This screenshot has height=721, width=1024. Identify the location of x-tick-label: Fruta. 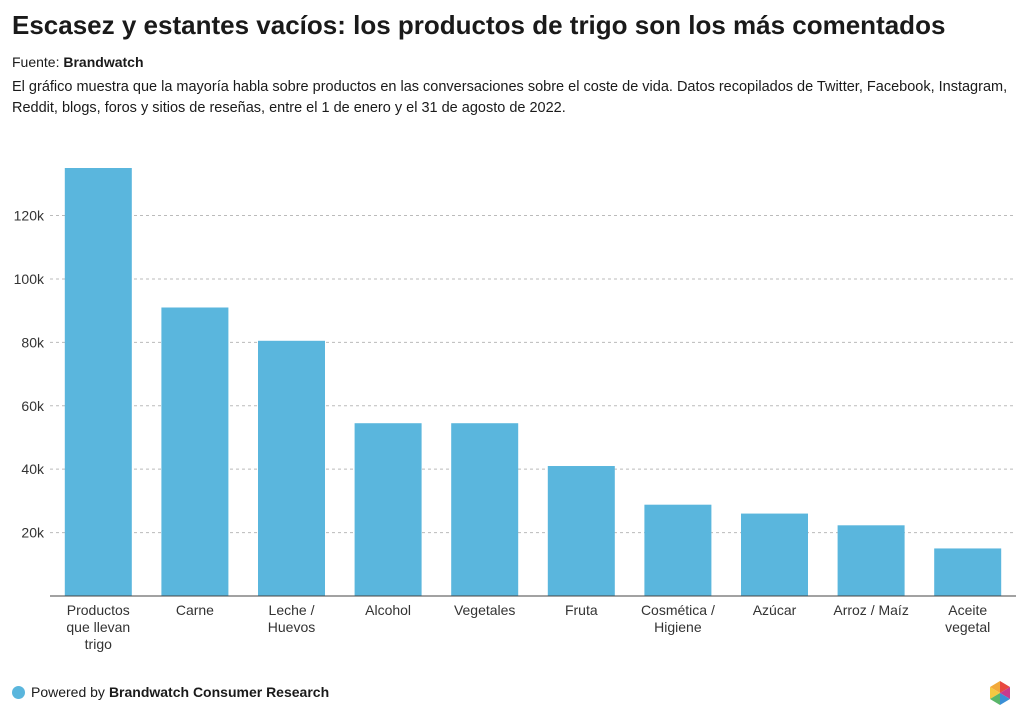
(581, 610).